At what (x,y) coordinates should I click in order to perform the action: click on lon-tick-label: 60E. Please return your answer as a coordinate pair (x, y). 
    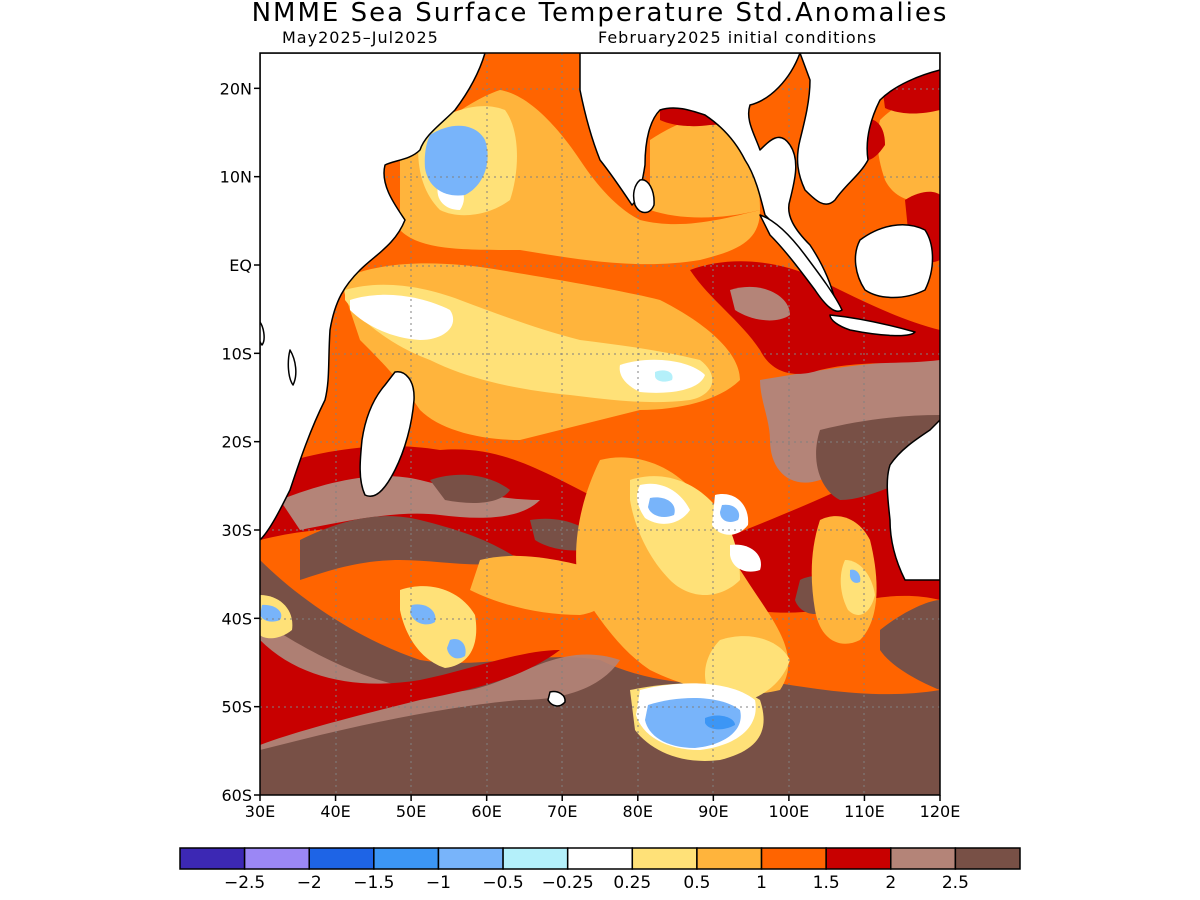
    Looking at the image, I should click on (486, 811).